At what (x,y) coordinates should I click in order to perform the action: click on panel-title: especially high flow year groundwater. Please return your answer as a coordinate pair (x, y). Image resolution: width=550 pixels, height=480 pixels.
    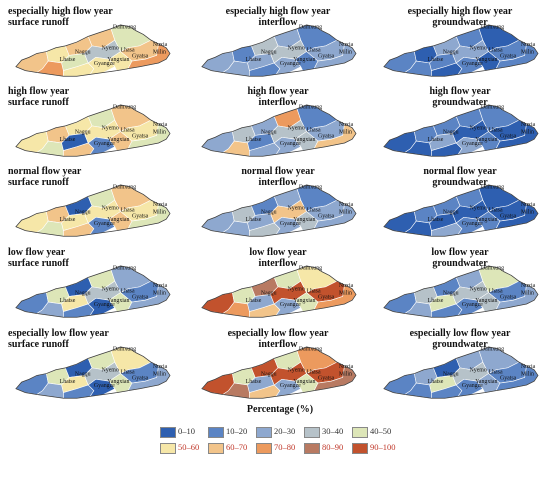
    Looking at the image, I should click on (460, 17).